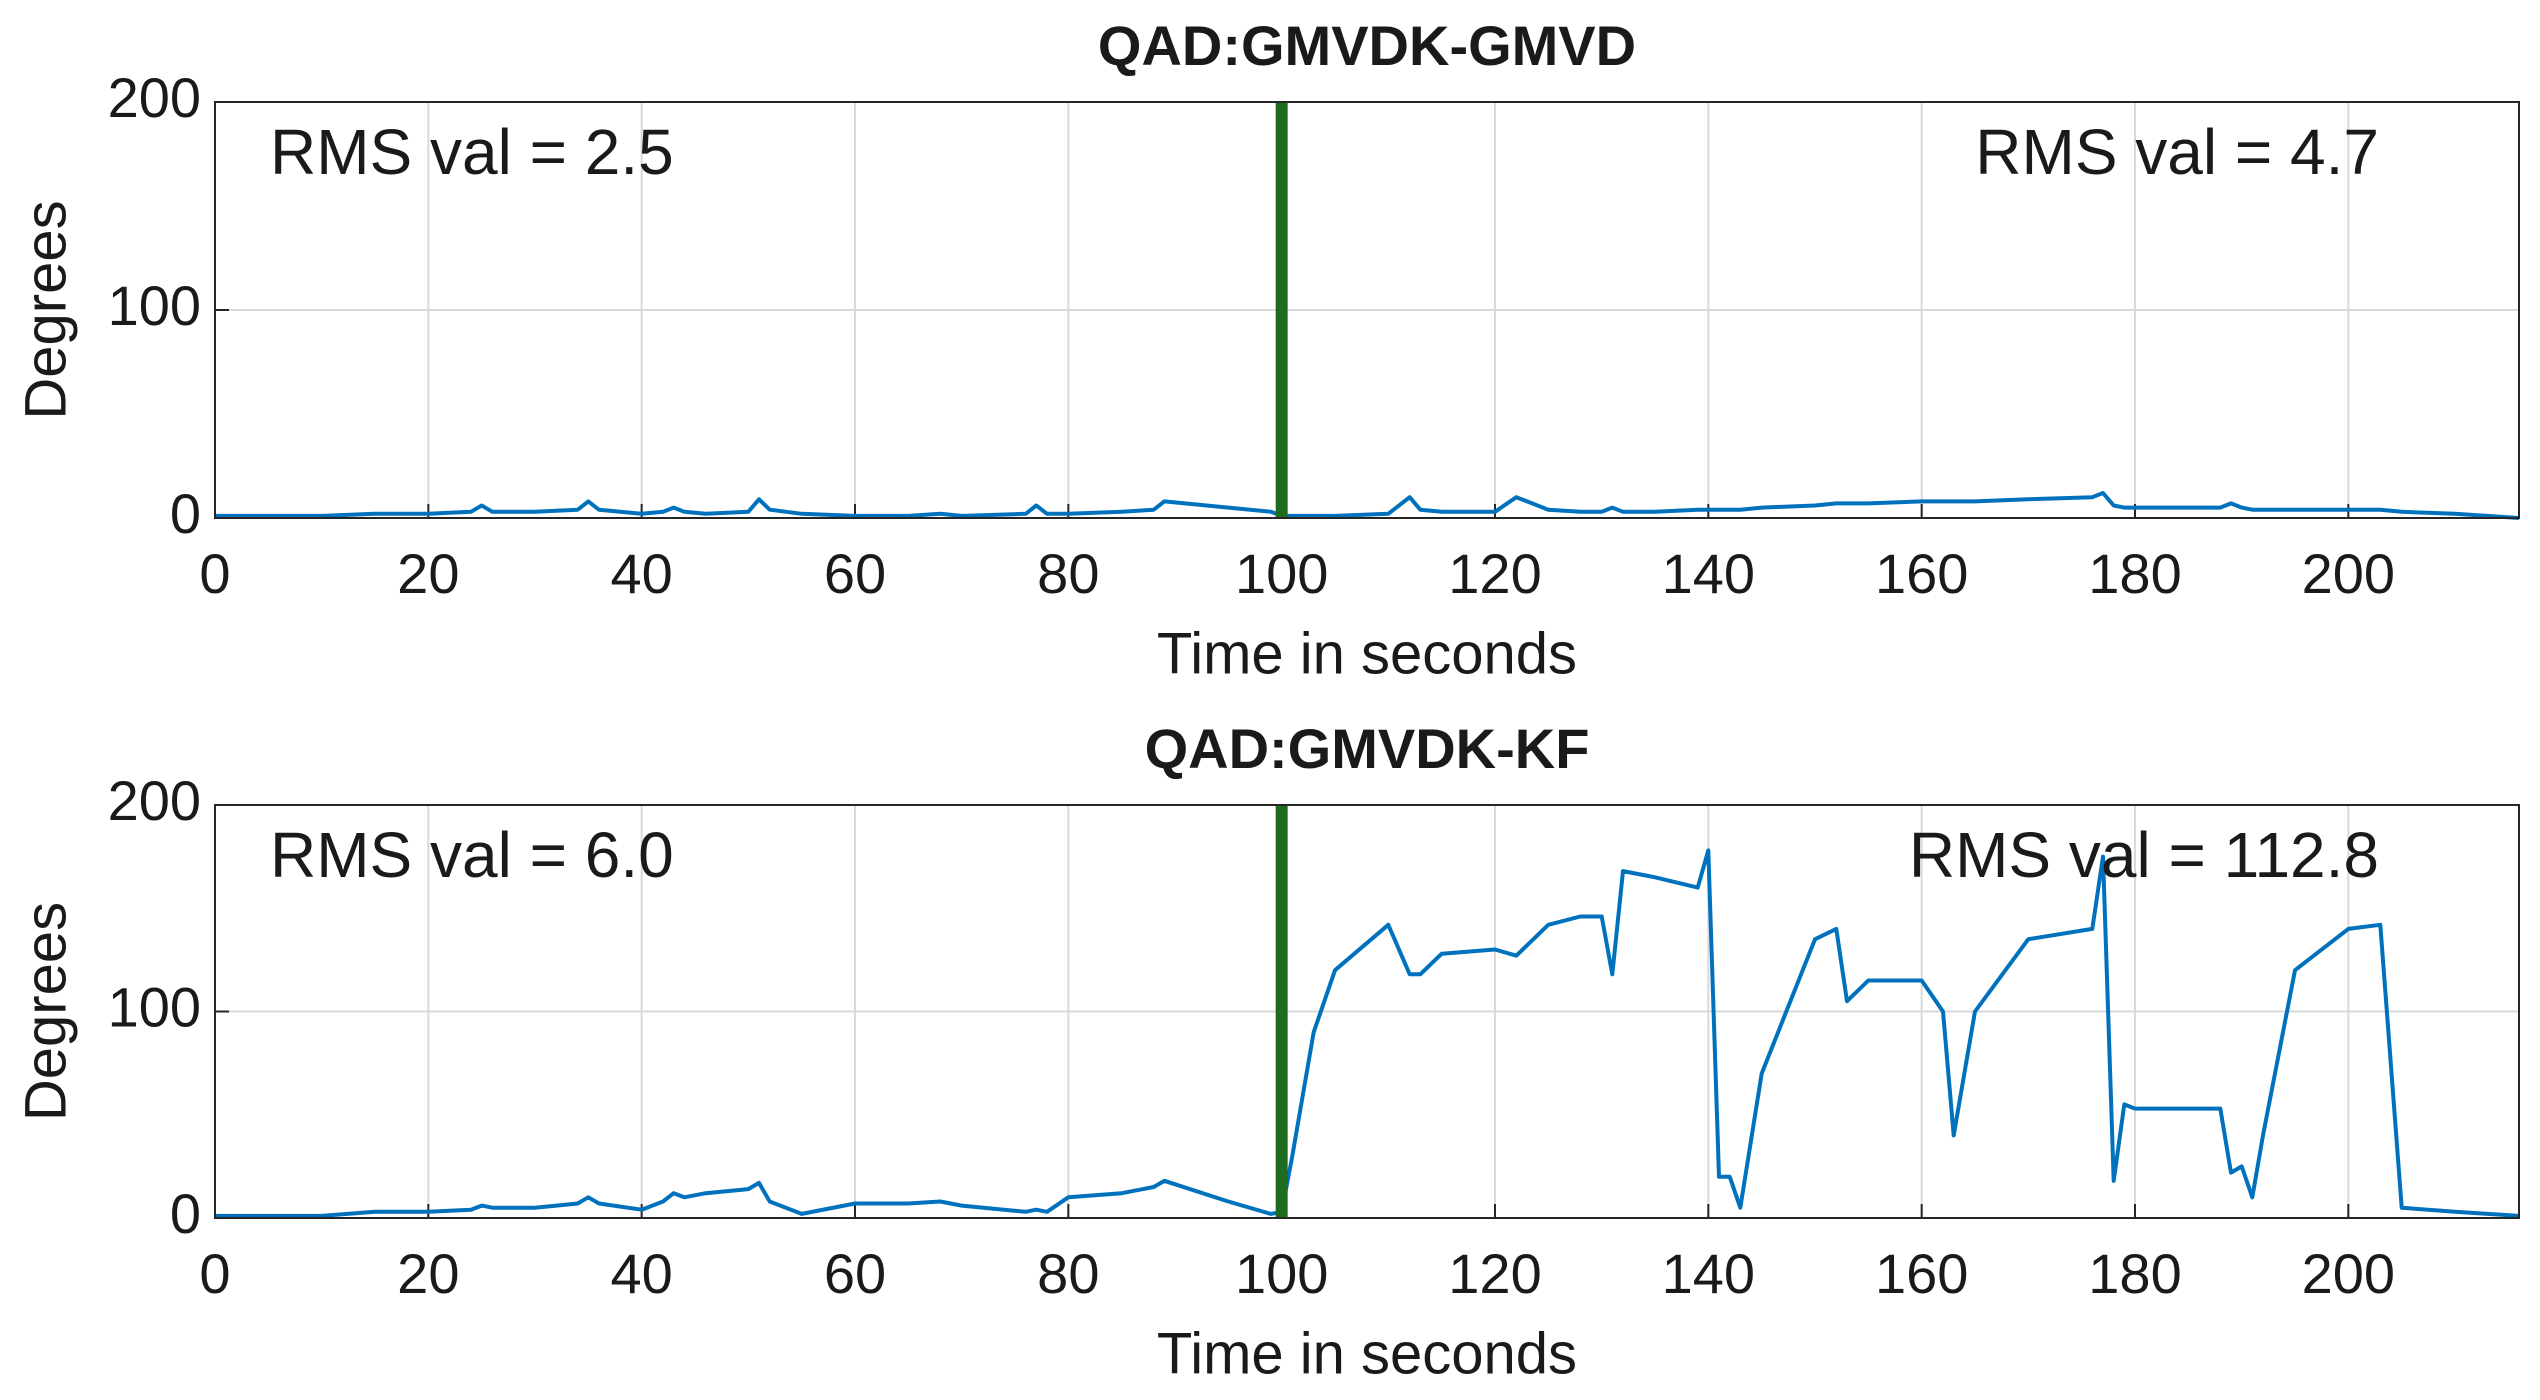  Describe the element at coordinates (1367, 748) in the screenshot. I see `chart-title: QAD:GMVDK-KF` at that location.